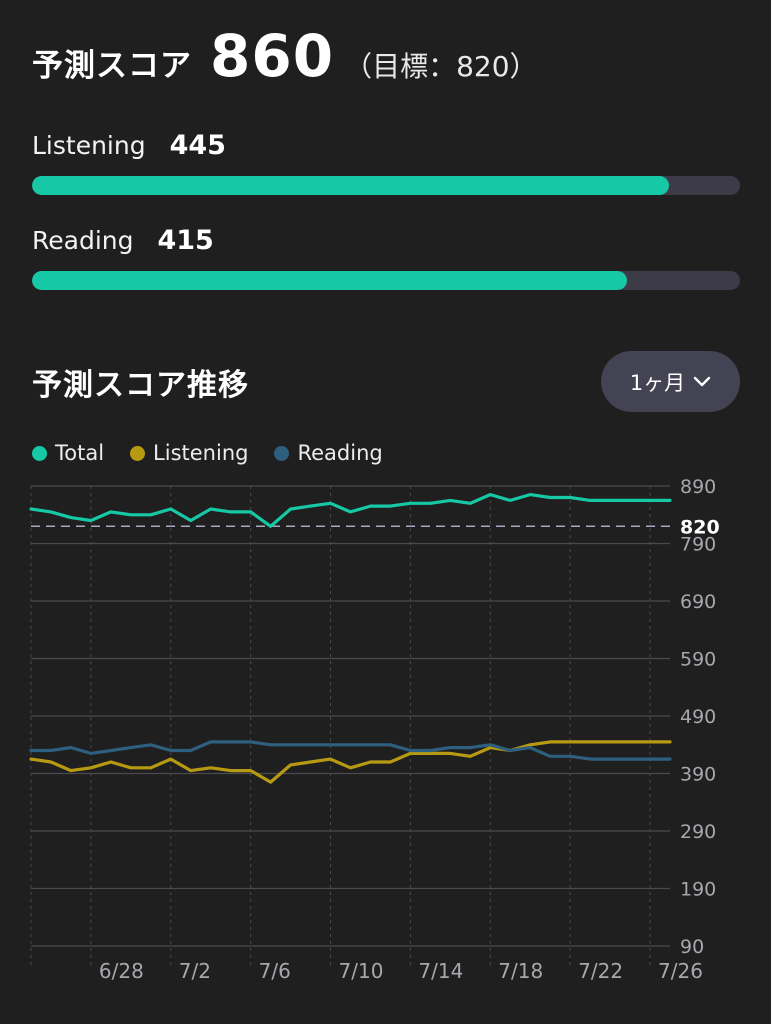 The height and width of the screenshot is (1024, 771). What do you see at coordinates (680, 971) in the screenshot?
I see `x-tick-label-7-26: 7/26` at bounding box center [680, 971].